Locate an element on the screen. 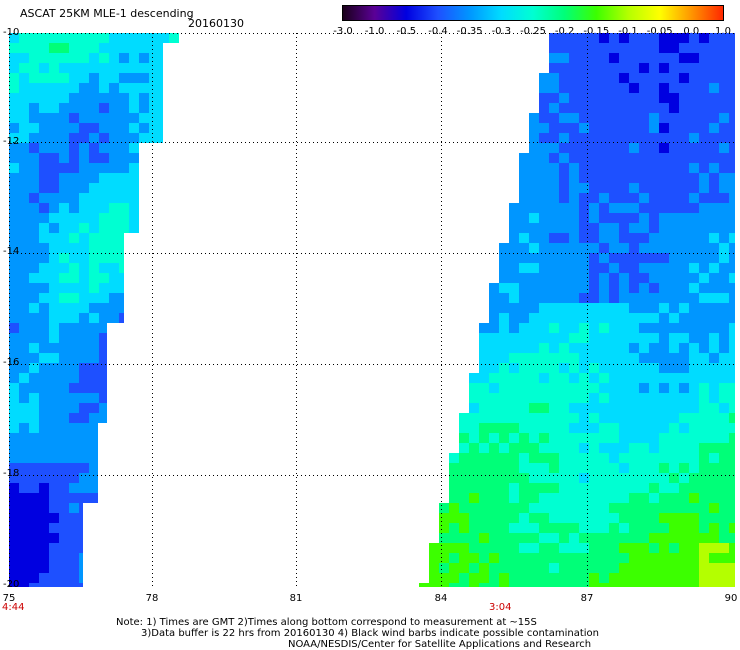 The image size is (740, 650). lat-tick-label: -16 is located at coordinates (11, 362).